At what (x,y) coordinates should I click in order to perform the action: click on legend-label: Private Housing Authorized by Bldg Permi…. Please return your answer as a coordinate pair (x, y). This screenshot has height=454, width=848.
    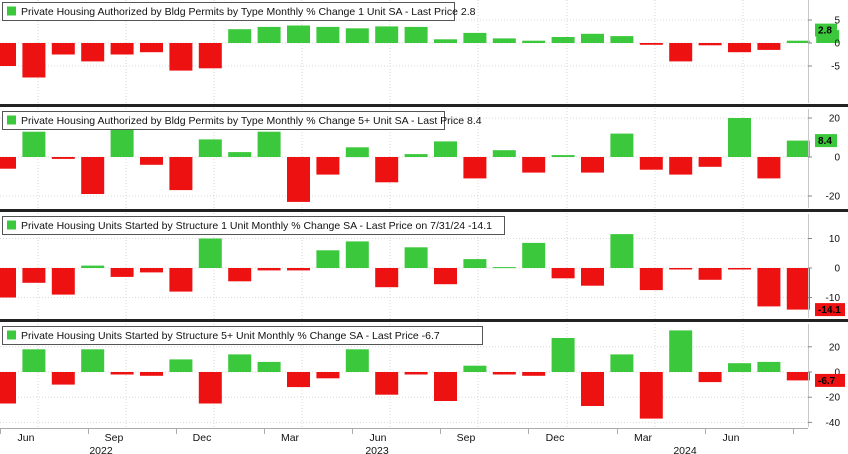
    Looking at the image, I should click on (251, 121).